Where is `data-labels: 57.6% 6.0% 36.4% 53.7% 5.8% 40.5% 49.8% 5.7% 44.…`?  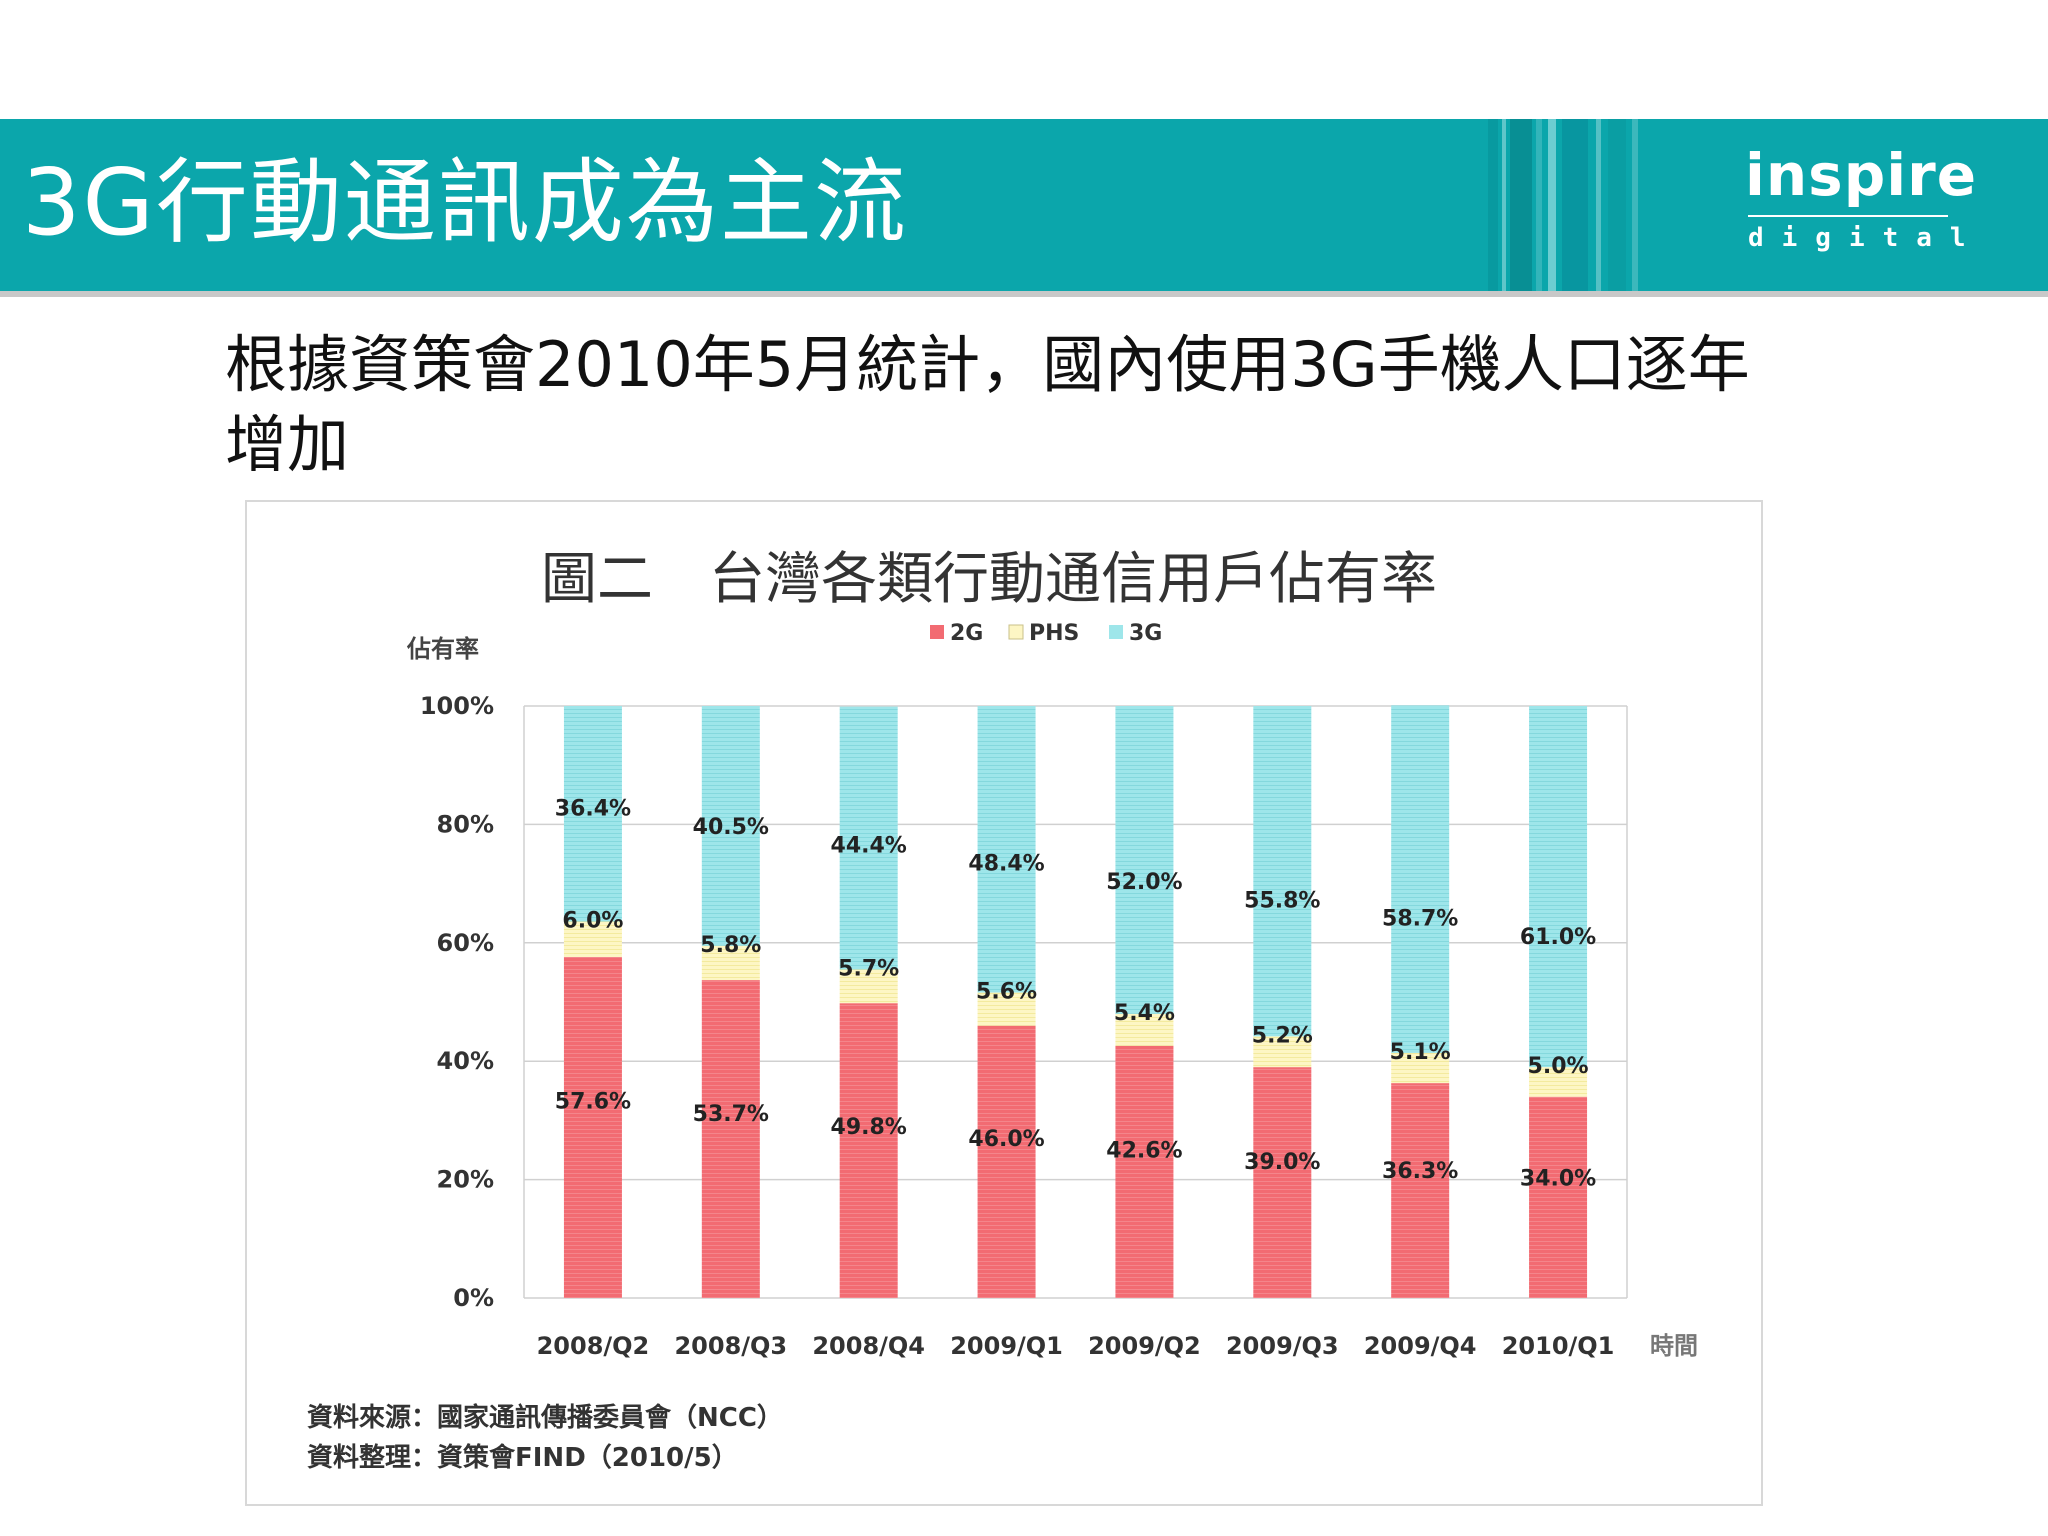 data-labels: 57.6% 6.0% 36.4% 53.7% 5.8% 40.5% 49.8% 5.7% 44.… is located at coordinates (1075, 994).